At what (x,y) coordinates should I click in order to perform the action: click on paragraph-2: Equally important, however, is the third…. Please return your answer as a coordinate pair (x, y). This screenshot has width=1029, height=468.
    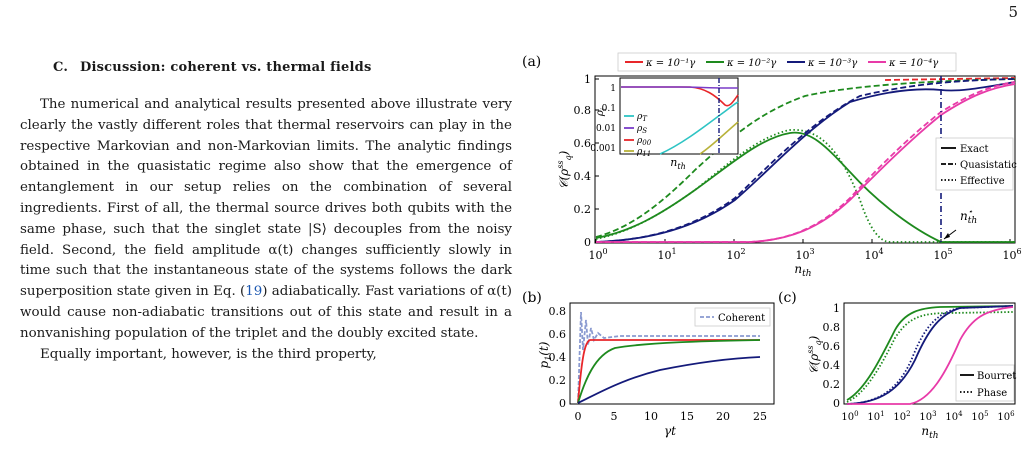
    Looking at the image, I should click on (208, 354).